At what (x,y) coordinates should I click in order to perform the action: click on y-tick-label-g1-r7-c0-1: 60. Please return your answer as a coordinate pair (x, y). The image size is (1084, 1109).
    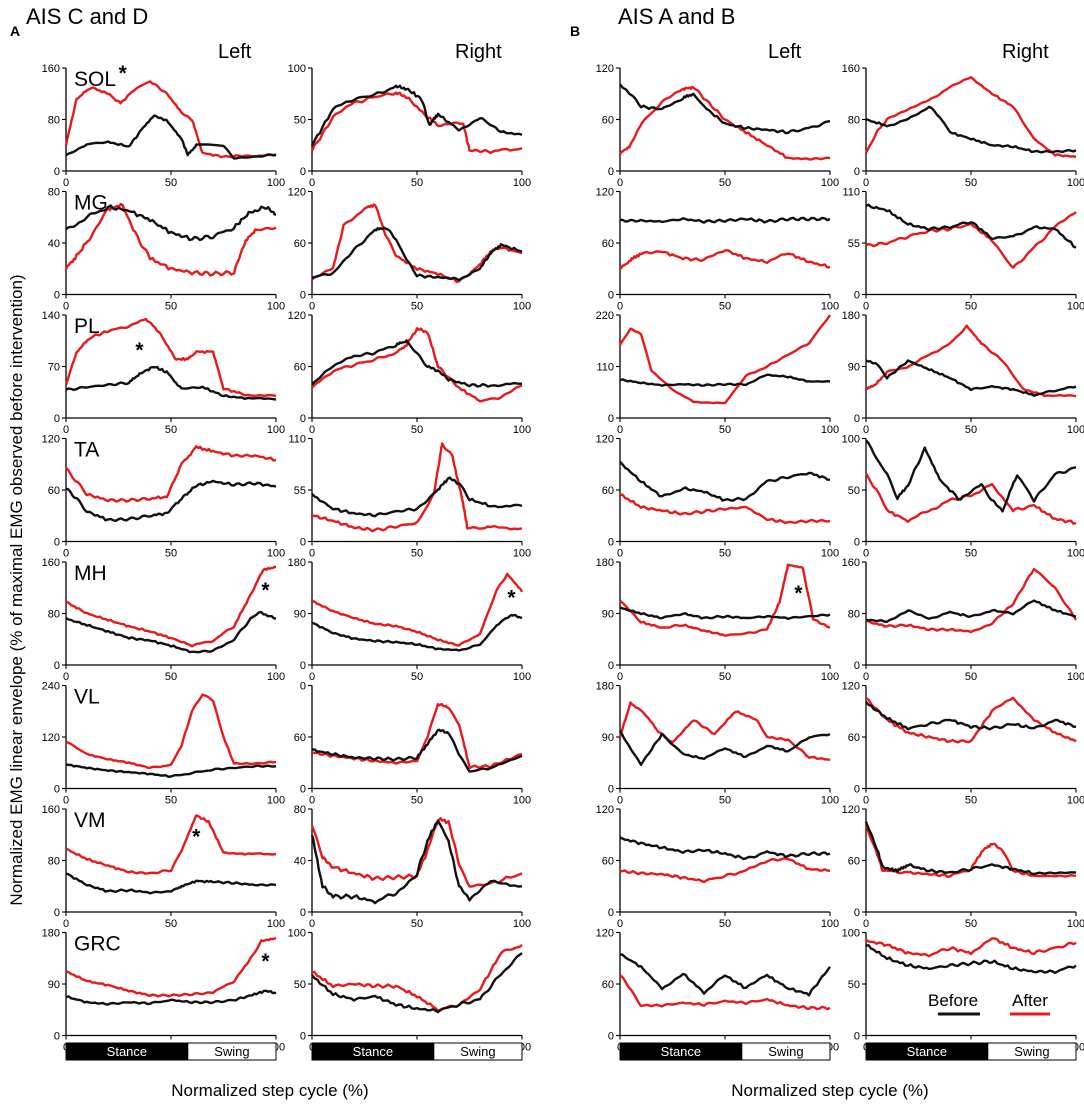
    Looking at the image, I should click on (608, 985).